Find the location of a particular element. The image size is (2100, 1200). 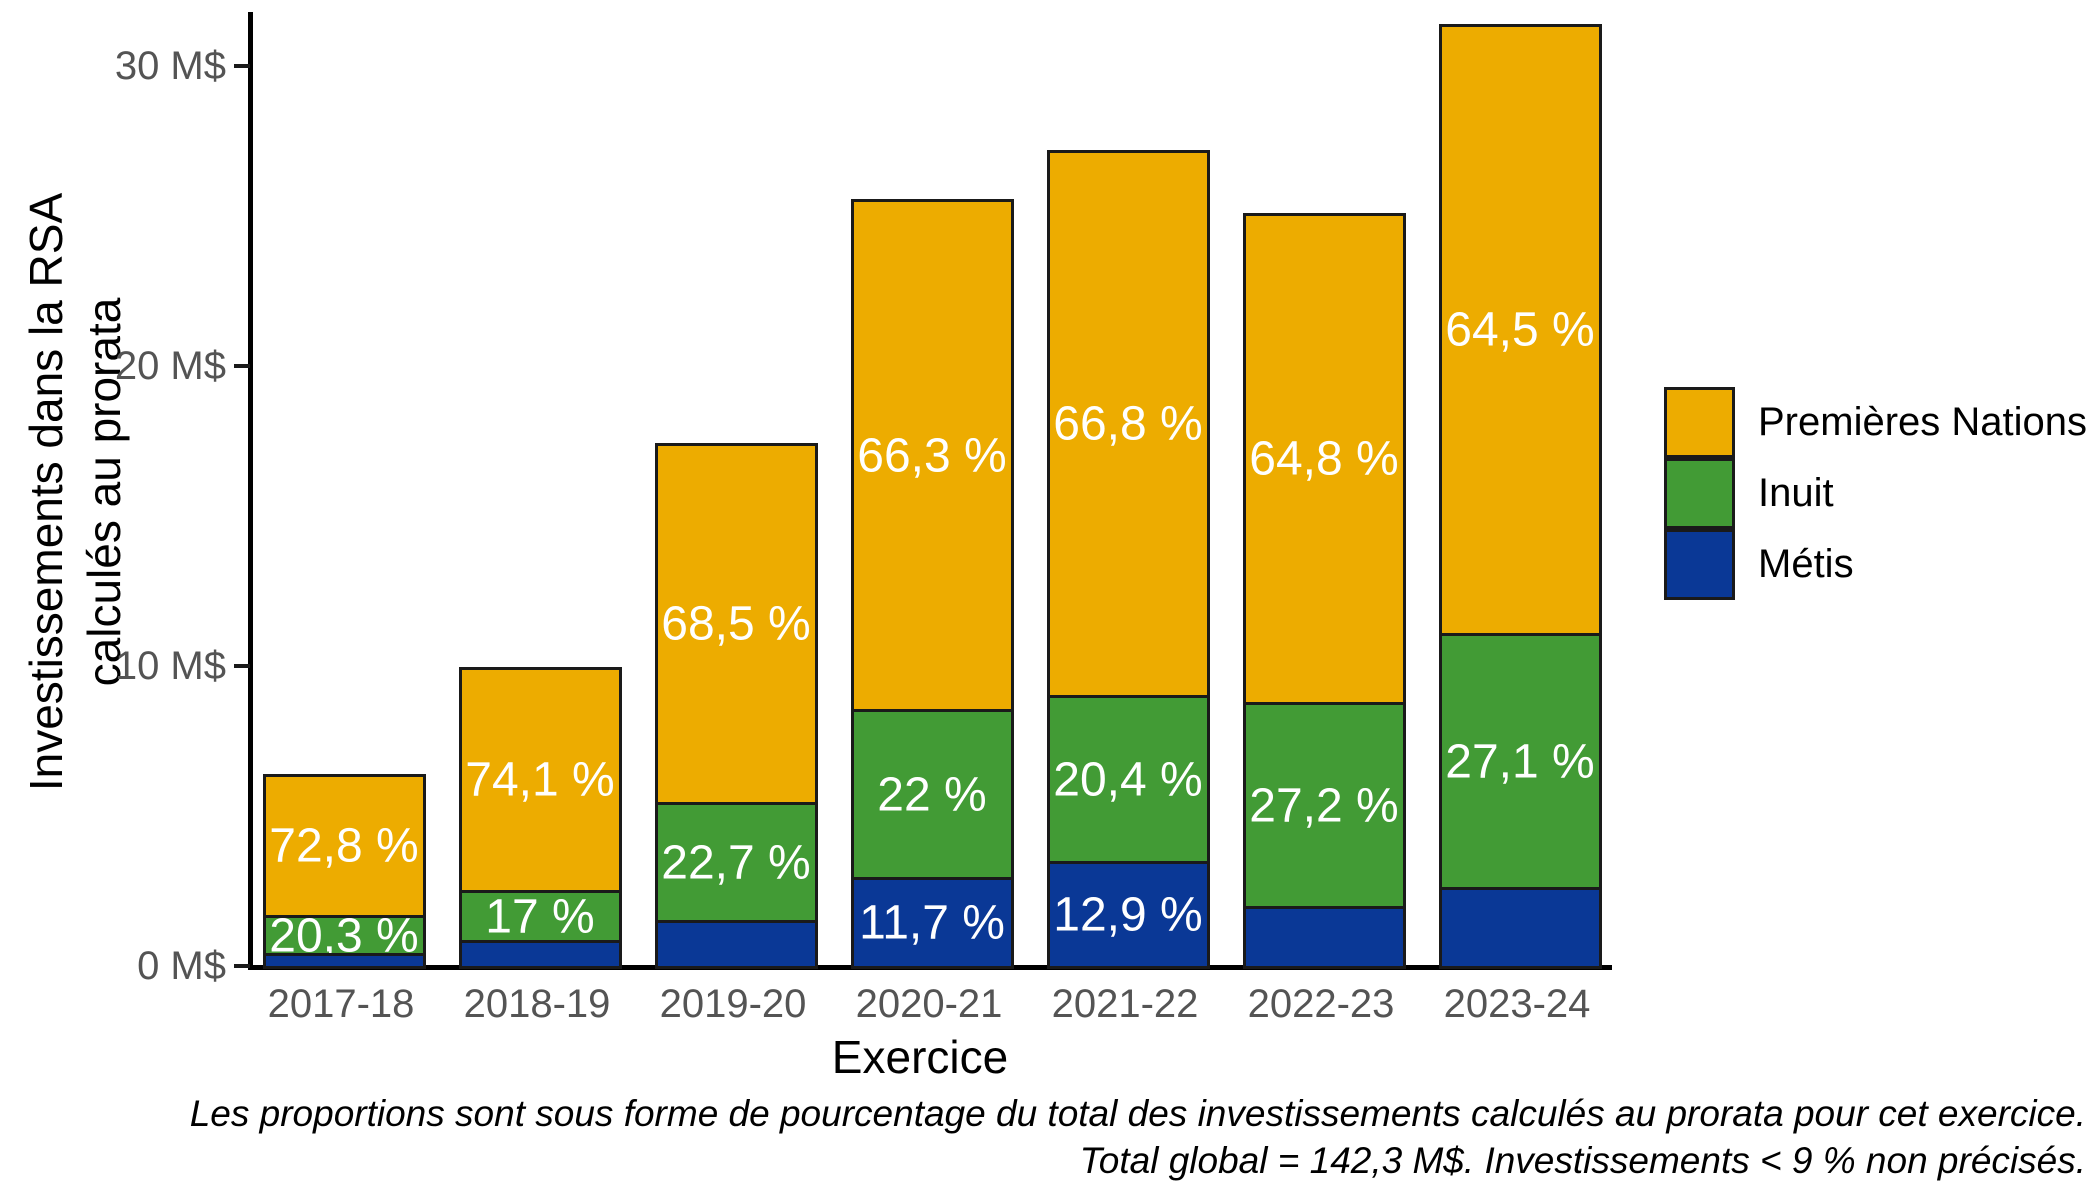

segment-percent-label: 11,7 % is located at coordinates (932, 923).